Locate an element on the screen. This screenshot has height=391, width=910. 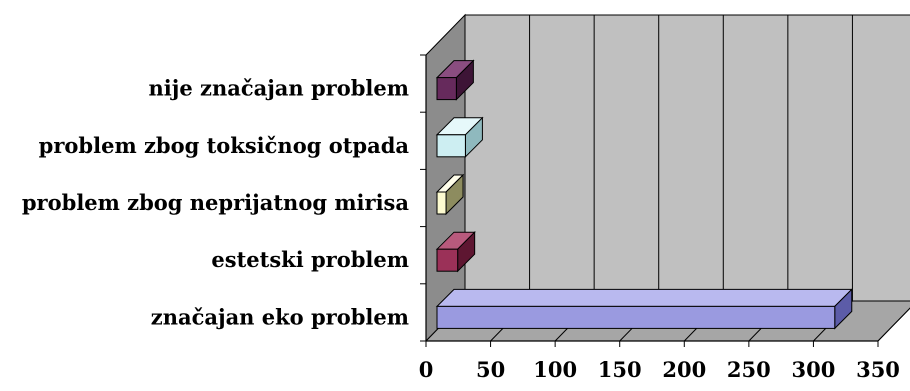
x-tick-label: 0 is located at coordinates (426, 369).